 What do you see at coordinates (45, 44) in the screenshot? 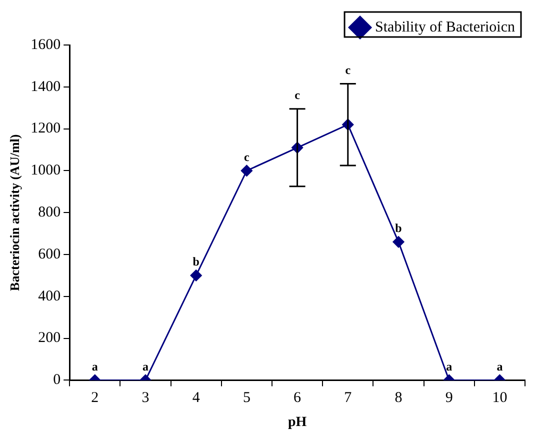
I see `y-tick-label: 1600` at bounding box center [45, 44].